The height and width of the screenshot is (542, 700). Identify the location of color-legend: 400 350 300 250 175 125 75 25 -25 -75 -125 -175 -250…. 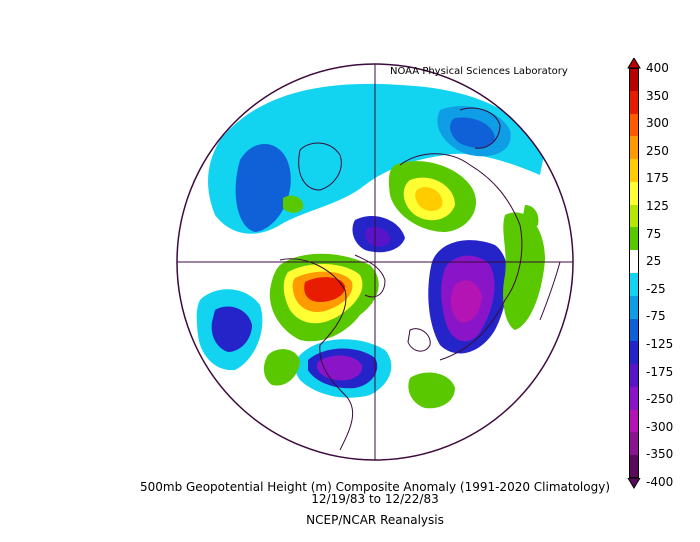
(661, 273).